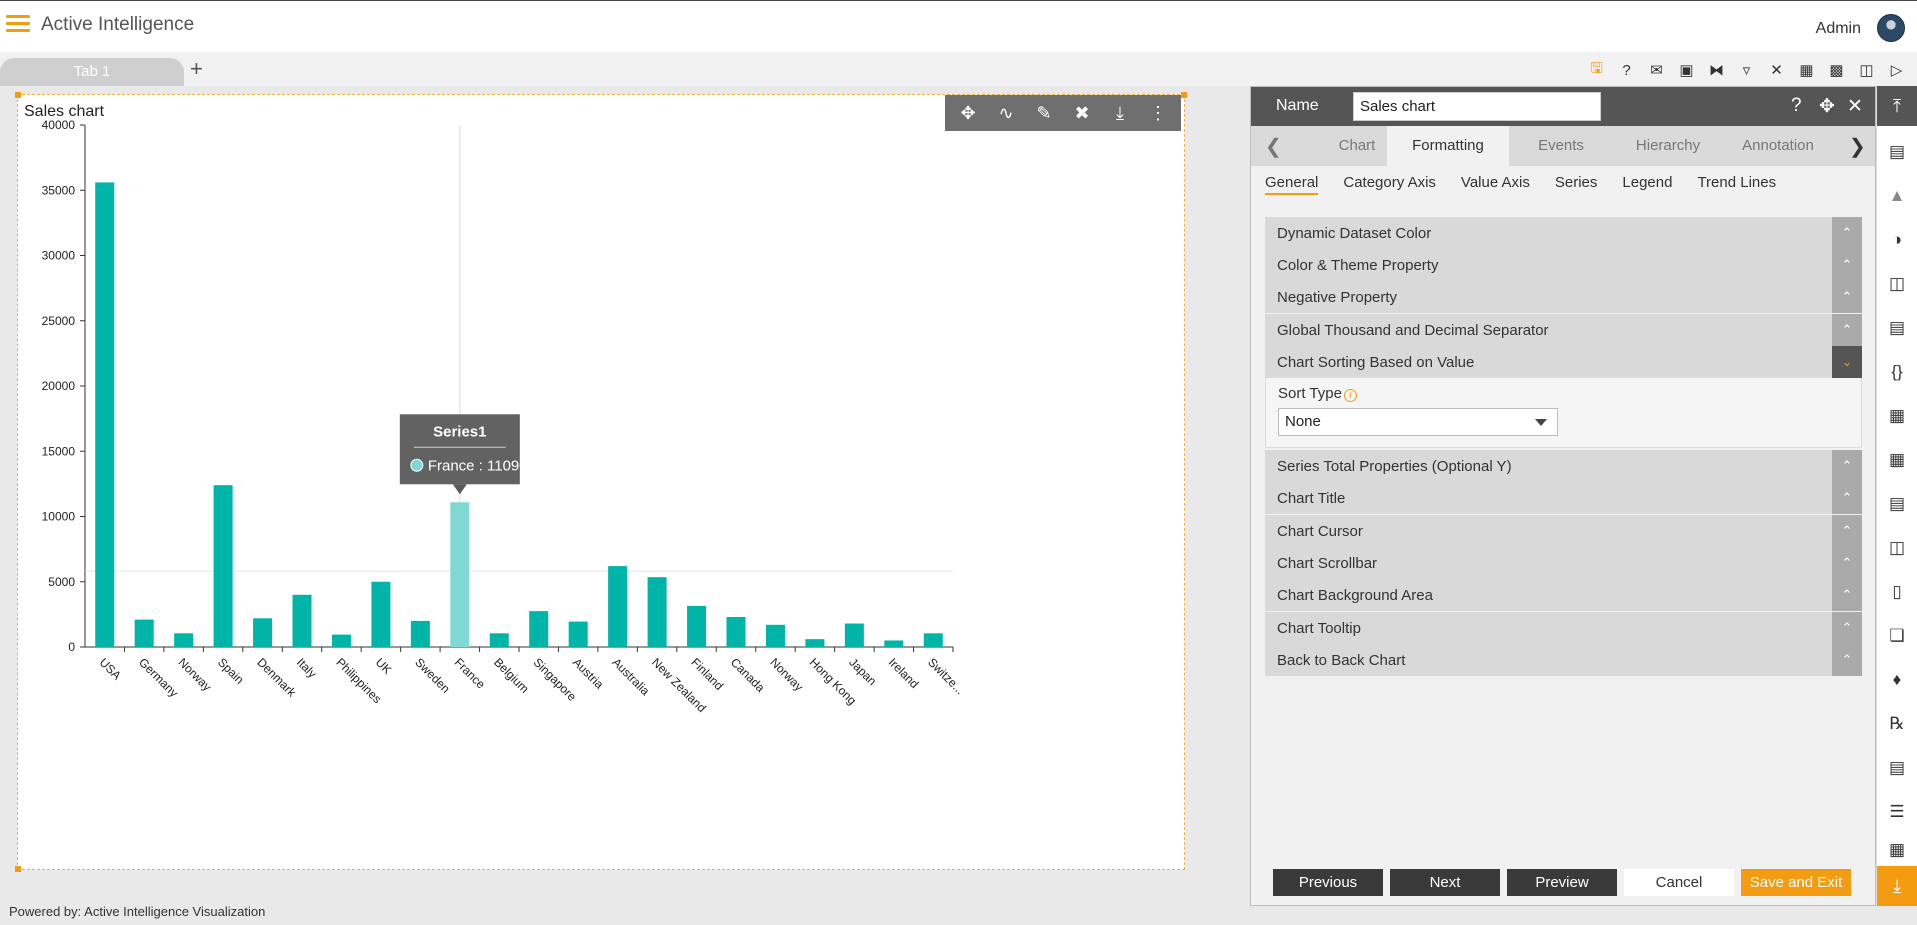  Describe the element at coordinates (1044, 112) in the screenshot. I see `edit-icon: ✎` at that location.